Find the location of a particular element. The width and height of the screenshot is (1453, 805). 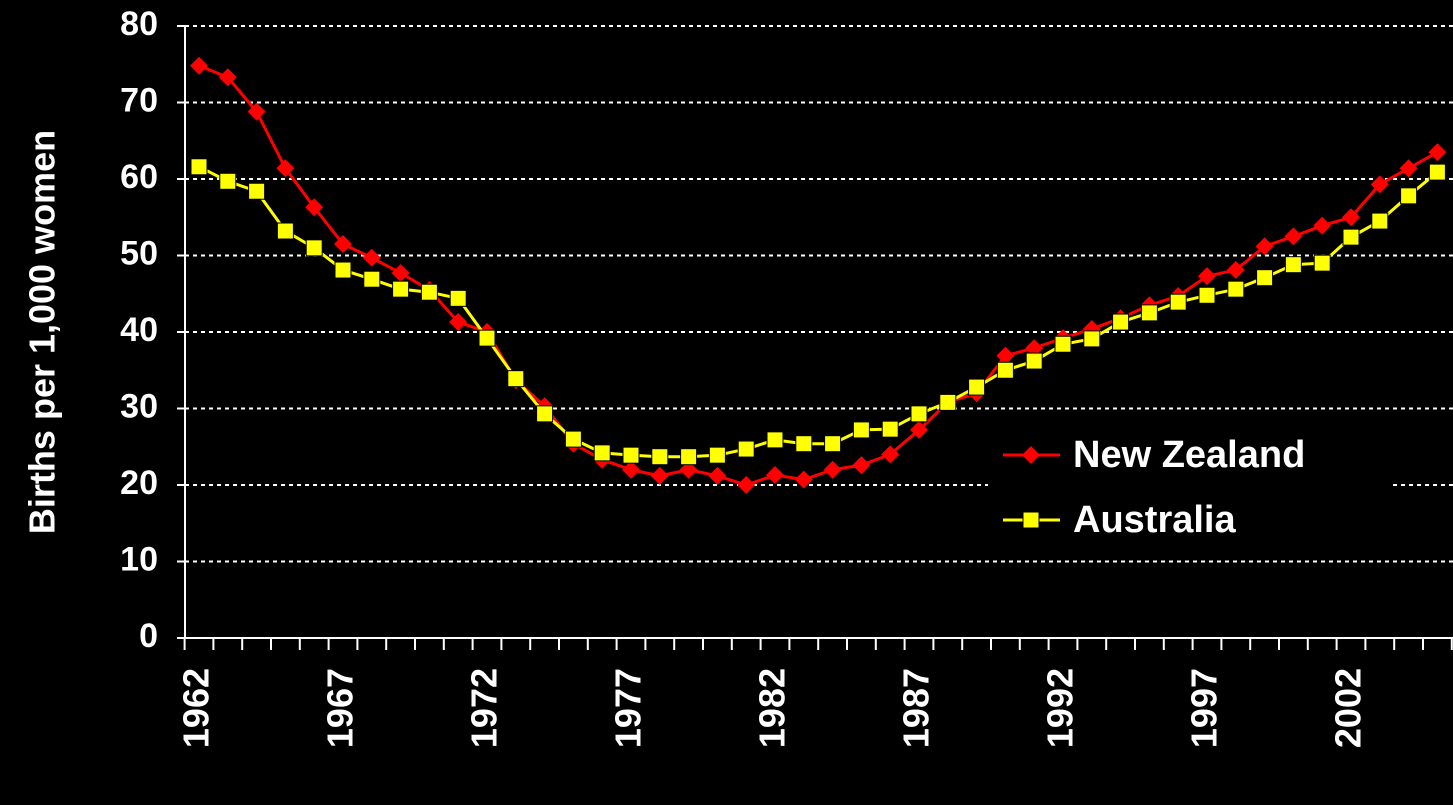

y-tick-label: 70 is located at coordinates (139, 100).